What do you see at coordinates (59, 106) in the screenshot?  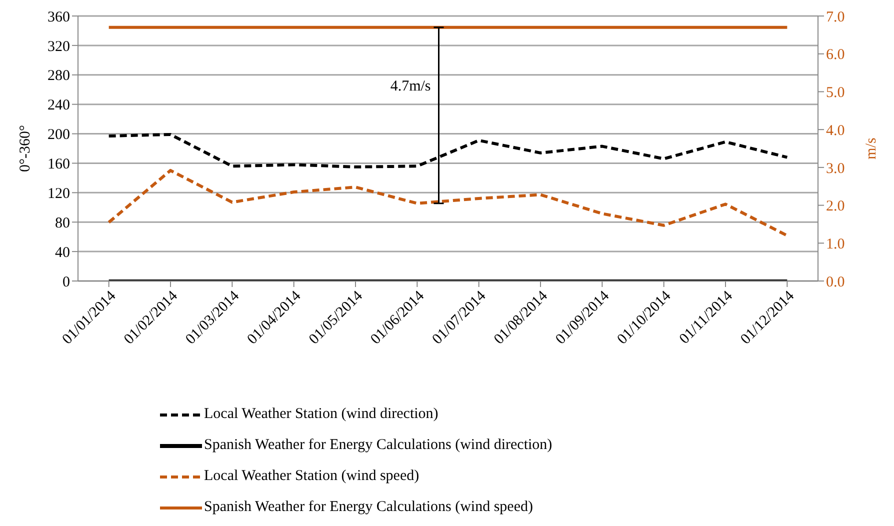 I see `y-tick-label: 240` at bounding box center [59, 106].